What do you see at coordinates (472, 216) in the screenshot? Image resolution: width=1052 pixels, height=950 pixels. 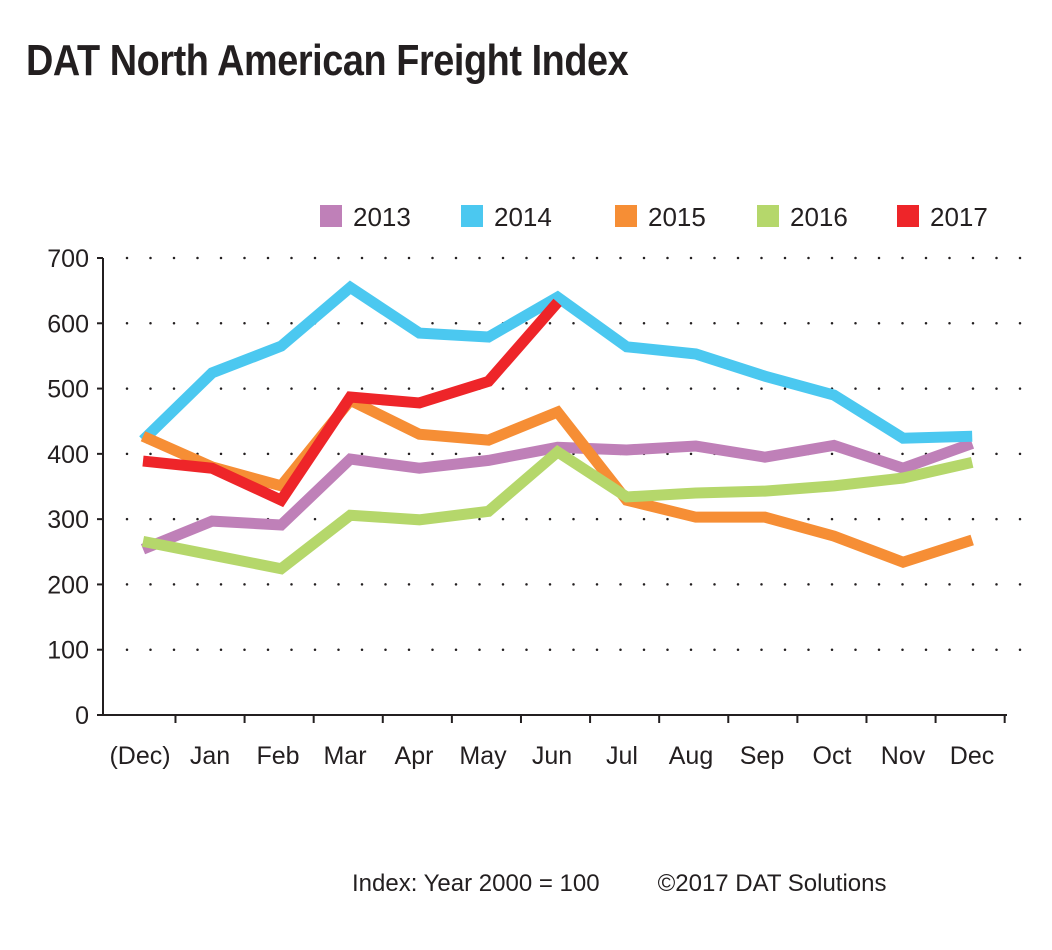 I see `legend-swatch-2014` at bounding box center [472, 216].